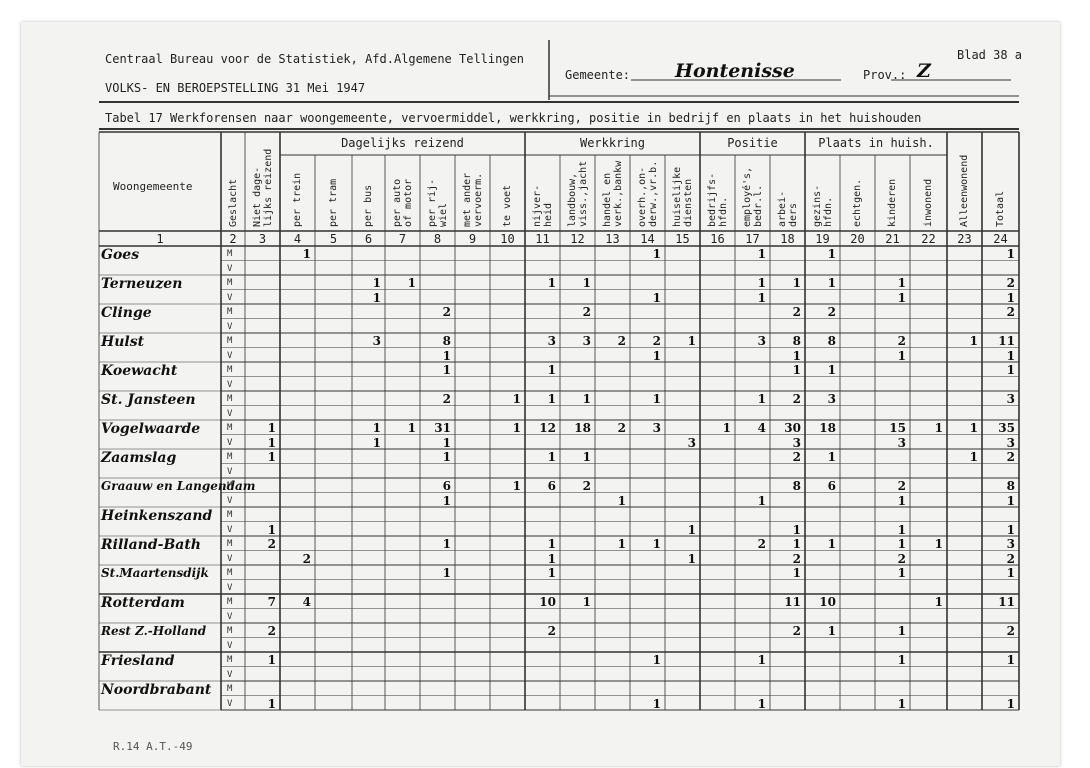 The height and width of the screenshot is (768, 1090). What do you see at coordinates (233, 202) in the screenshot?
I see `column-header-2: Geslacht` at bounding box center [233, 202].